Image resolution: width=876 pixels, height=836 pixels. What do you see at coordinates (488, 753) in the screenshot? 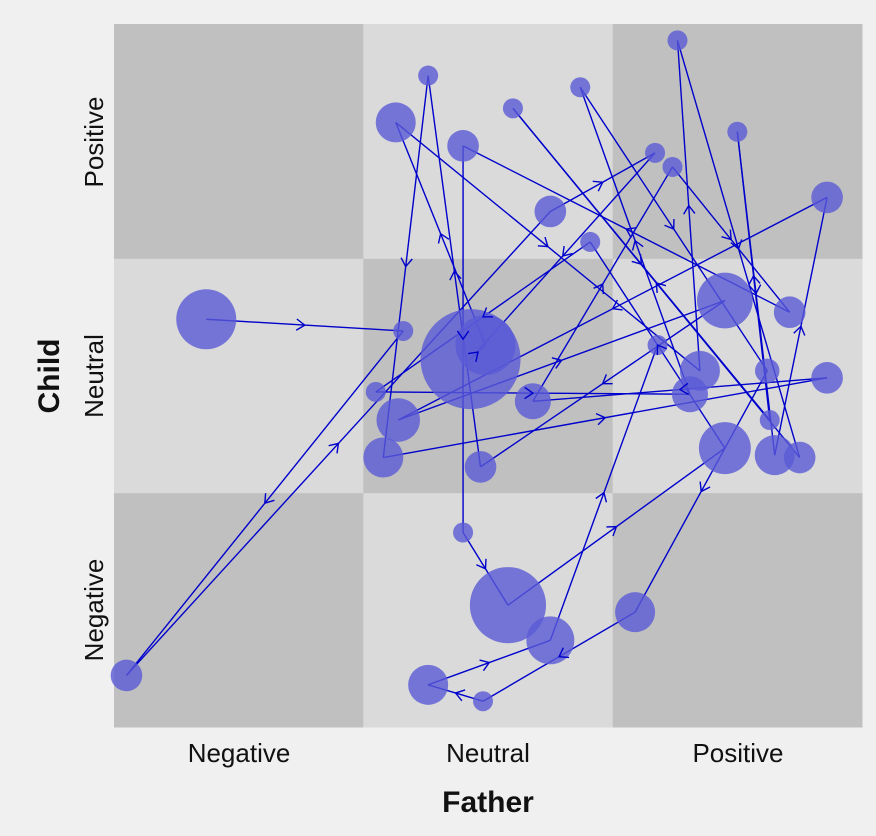
I see `x-tick-label-neutral: Neutral` at bounding box center [488, 753].